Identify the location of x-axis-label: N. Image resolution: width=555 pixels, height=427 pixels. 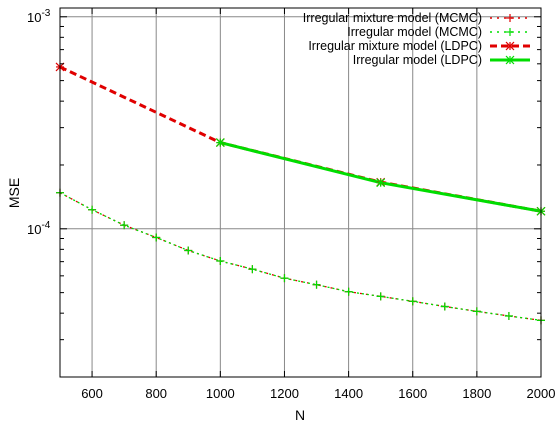
(300, 415).